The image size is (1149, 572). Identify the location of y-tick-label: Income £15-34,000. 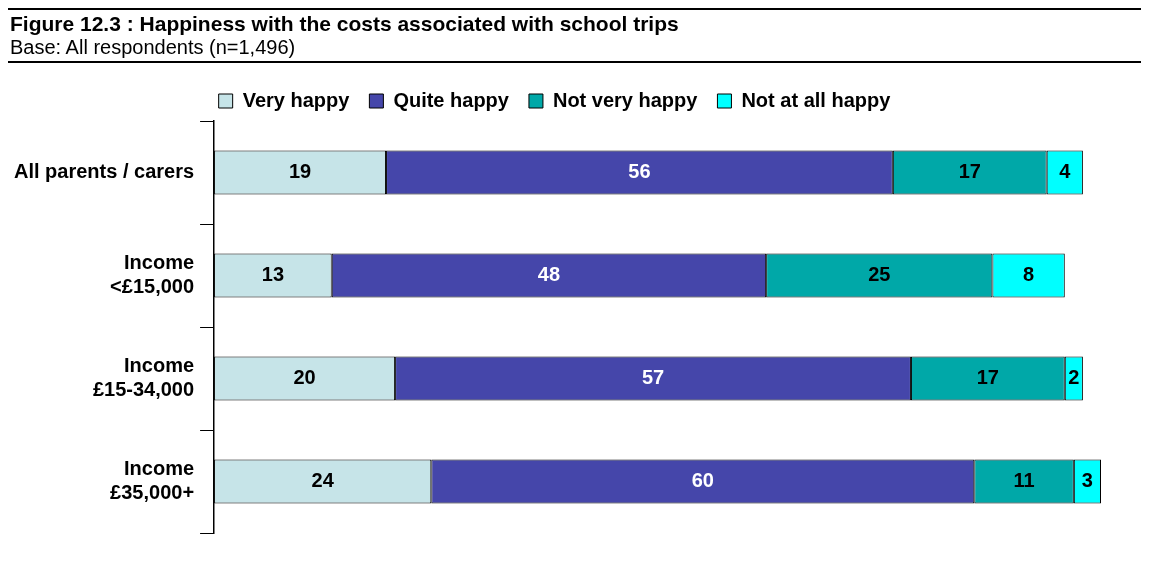
(143, 377).